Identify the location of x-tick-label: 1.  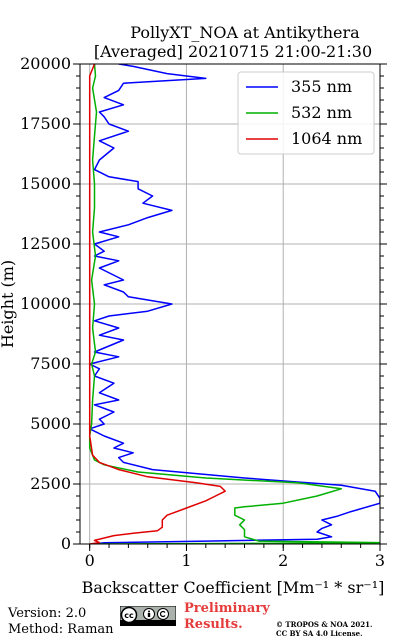
(186, 560).